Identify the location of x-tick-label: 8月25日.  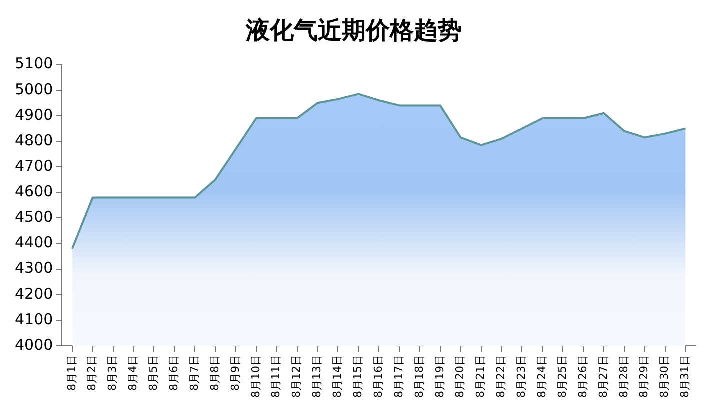
(562, 376).